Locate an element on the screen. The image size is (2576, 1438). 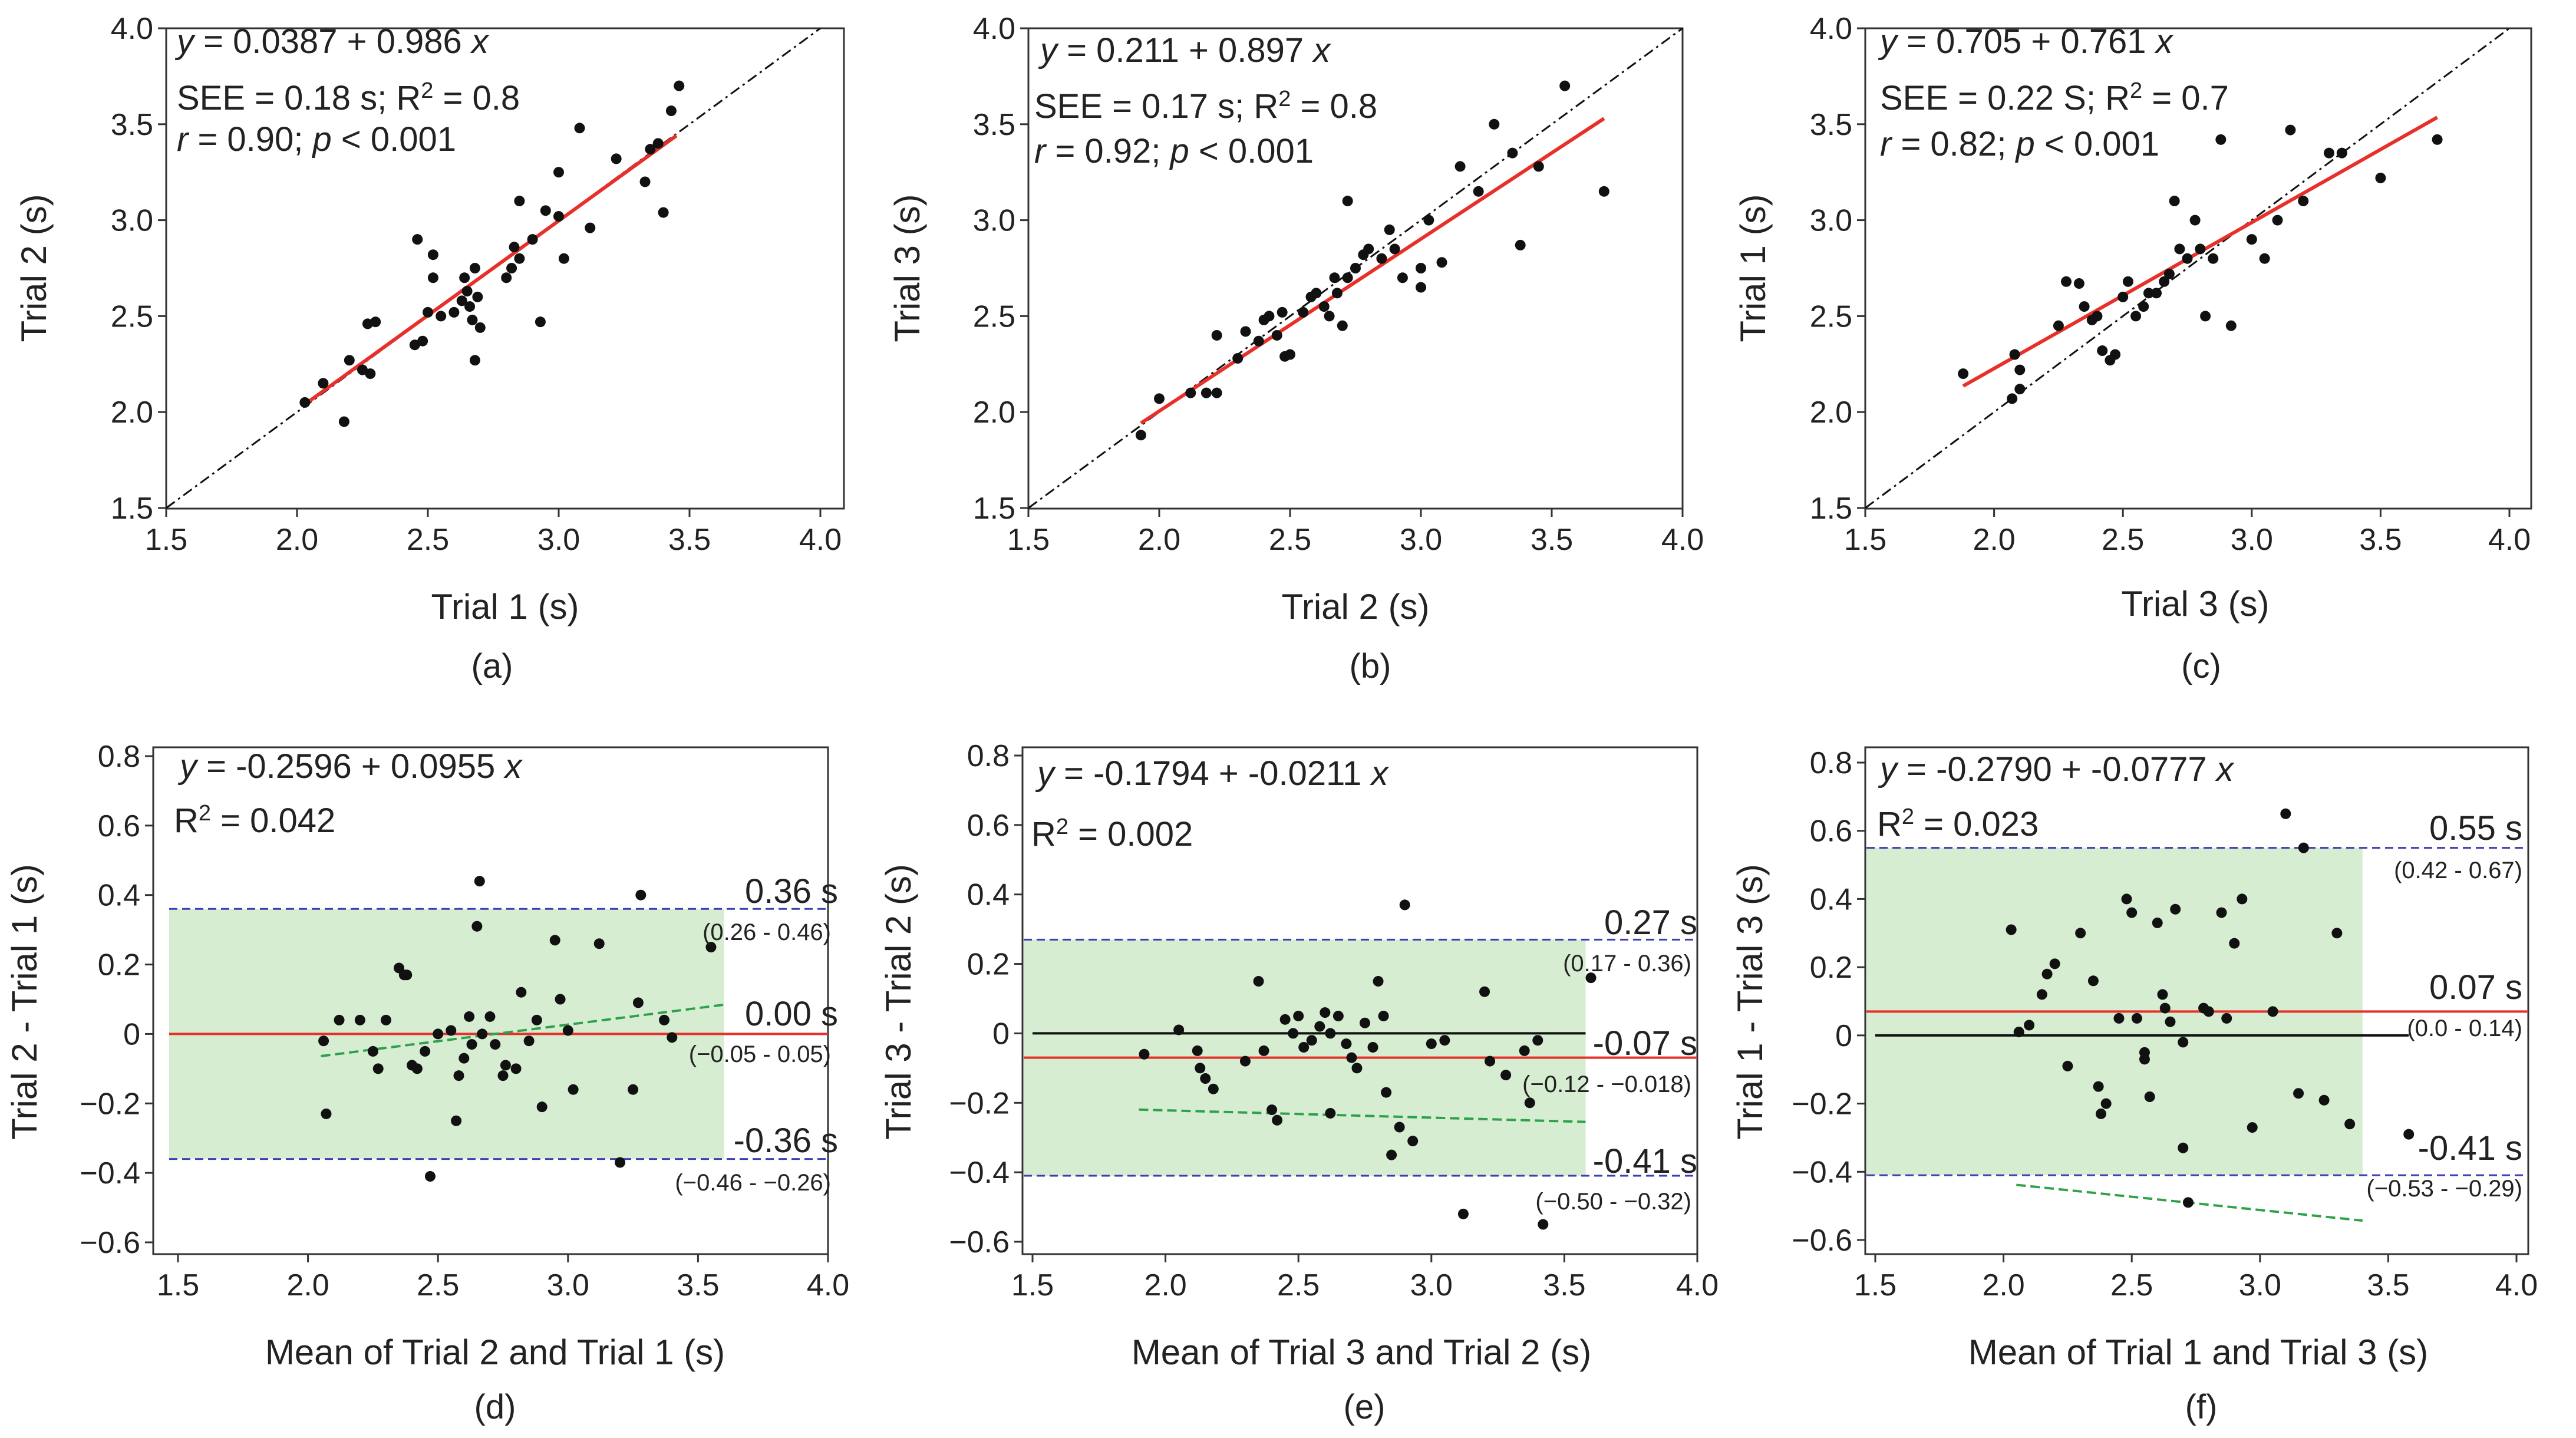
lower-loa-ci: (−0.53 - −0.29) is located at coordinates (2444, 1189).